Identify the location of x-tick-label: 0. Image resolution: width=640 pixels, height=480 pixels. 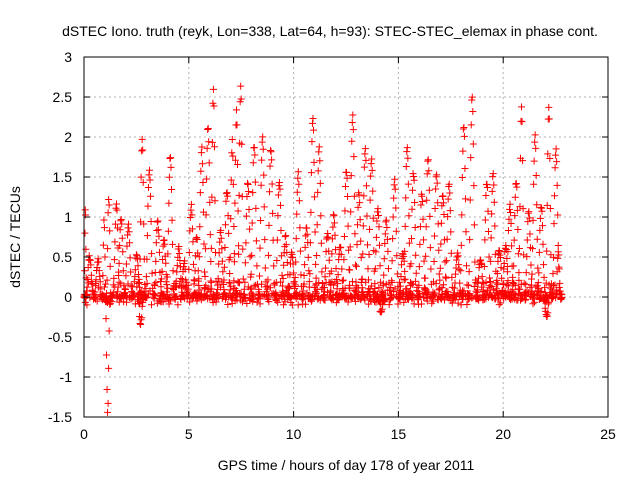
(84, 434).